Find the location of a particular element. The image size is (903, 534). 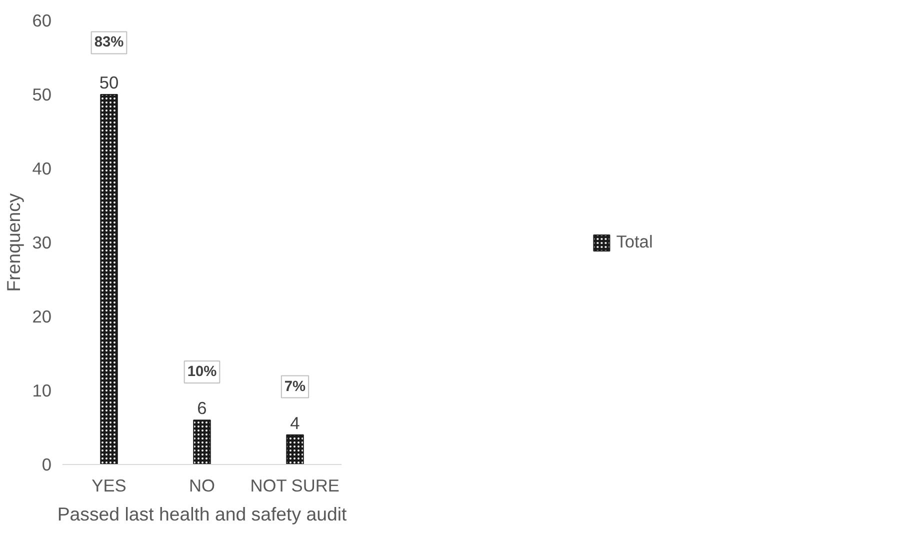

x-tick-label: NO is located at coordinates (202, 486).